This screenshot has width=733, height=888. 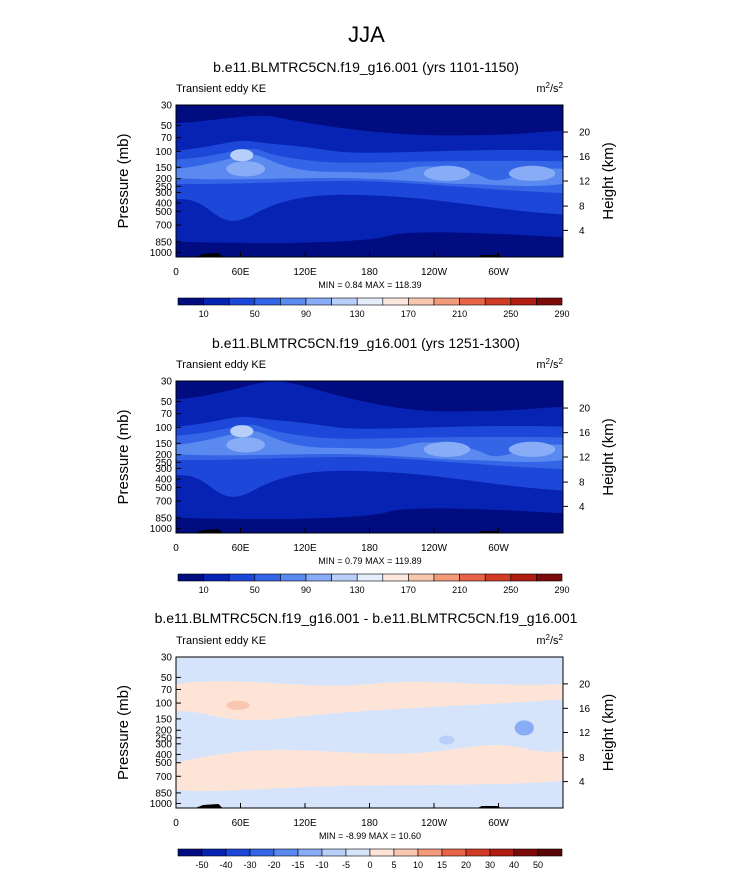 What do you see at coordinates (369, 285) in the screenshot?
I see `min-max-stats: MIN = 0.84 MAX = 118.39` at bounding box center [369, 285].